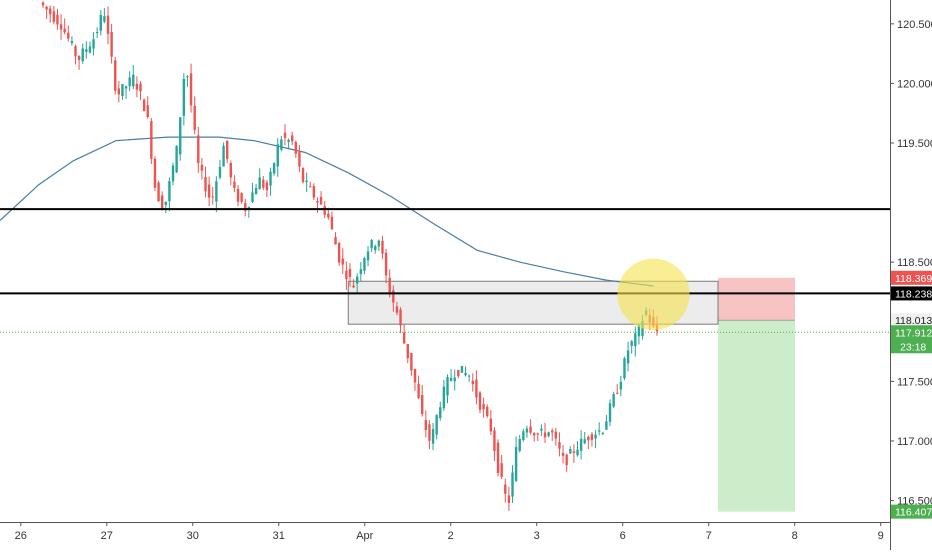  I want to click on stop-loss-zone, so click(756, 299).